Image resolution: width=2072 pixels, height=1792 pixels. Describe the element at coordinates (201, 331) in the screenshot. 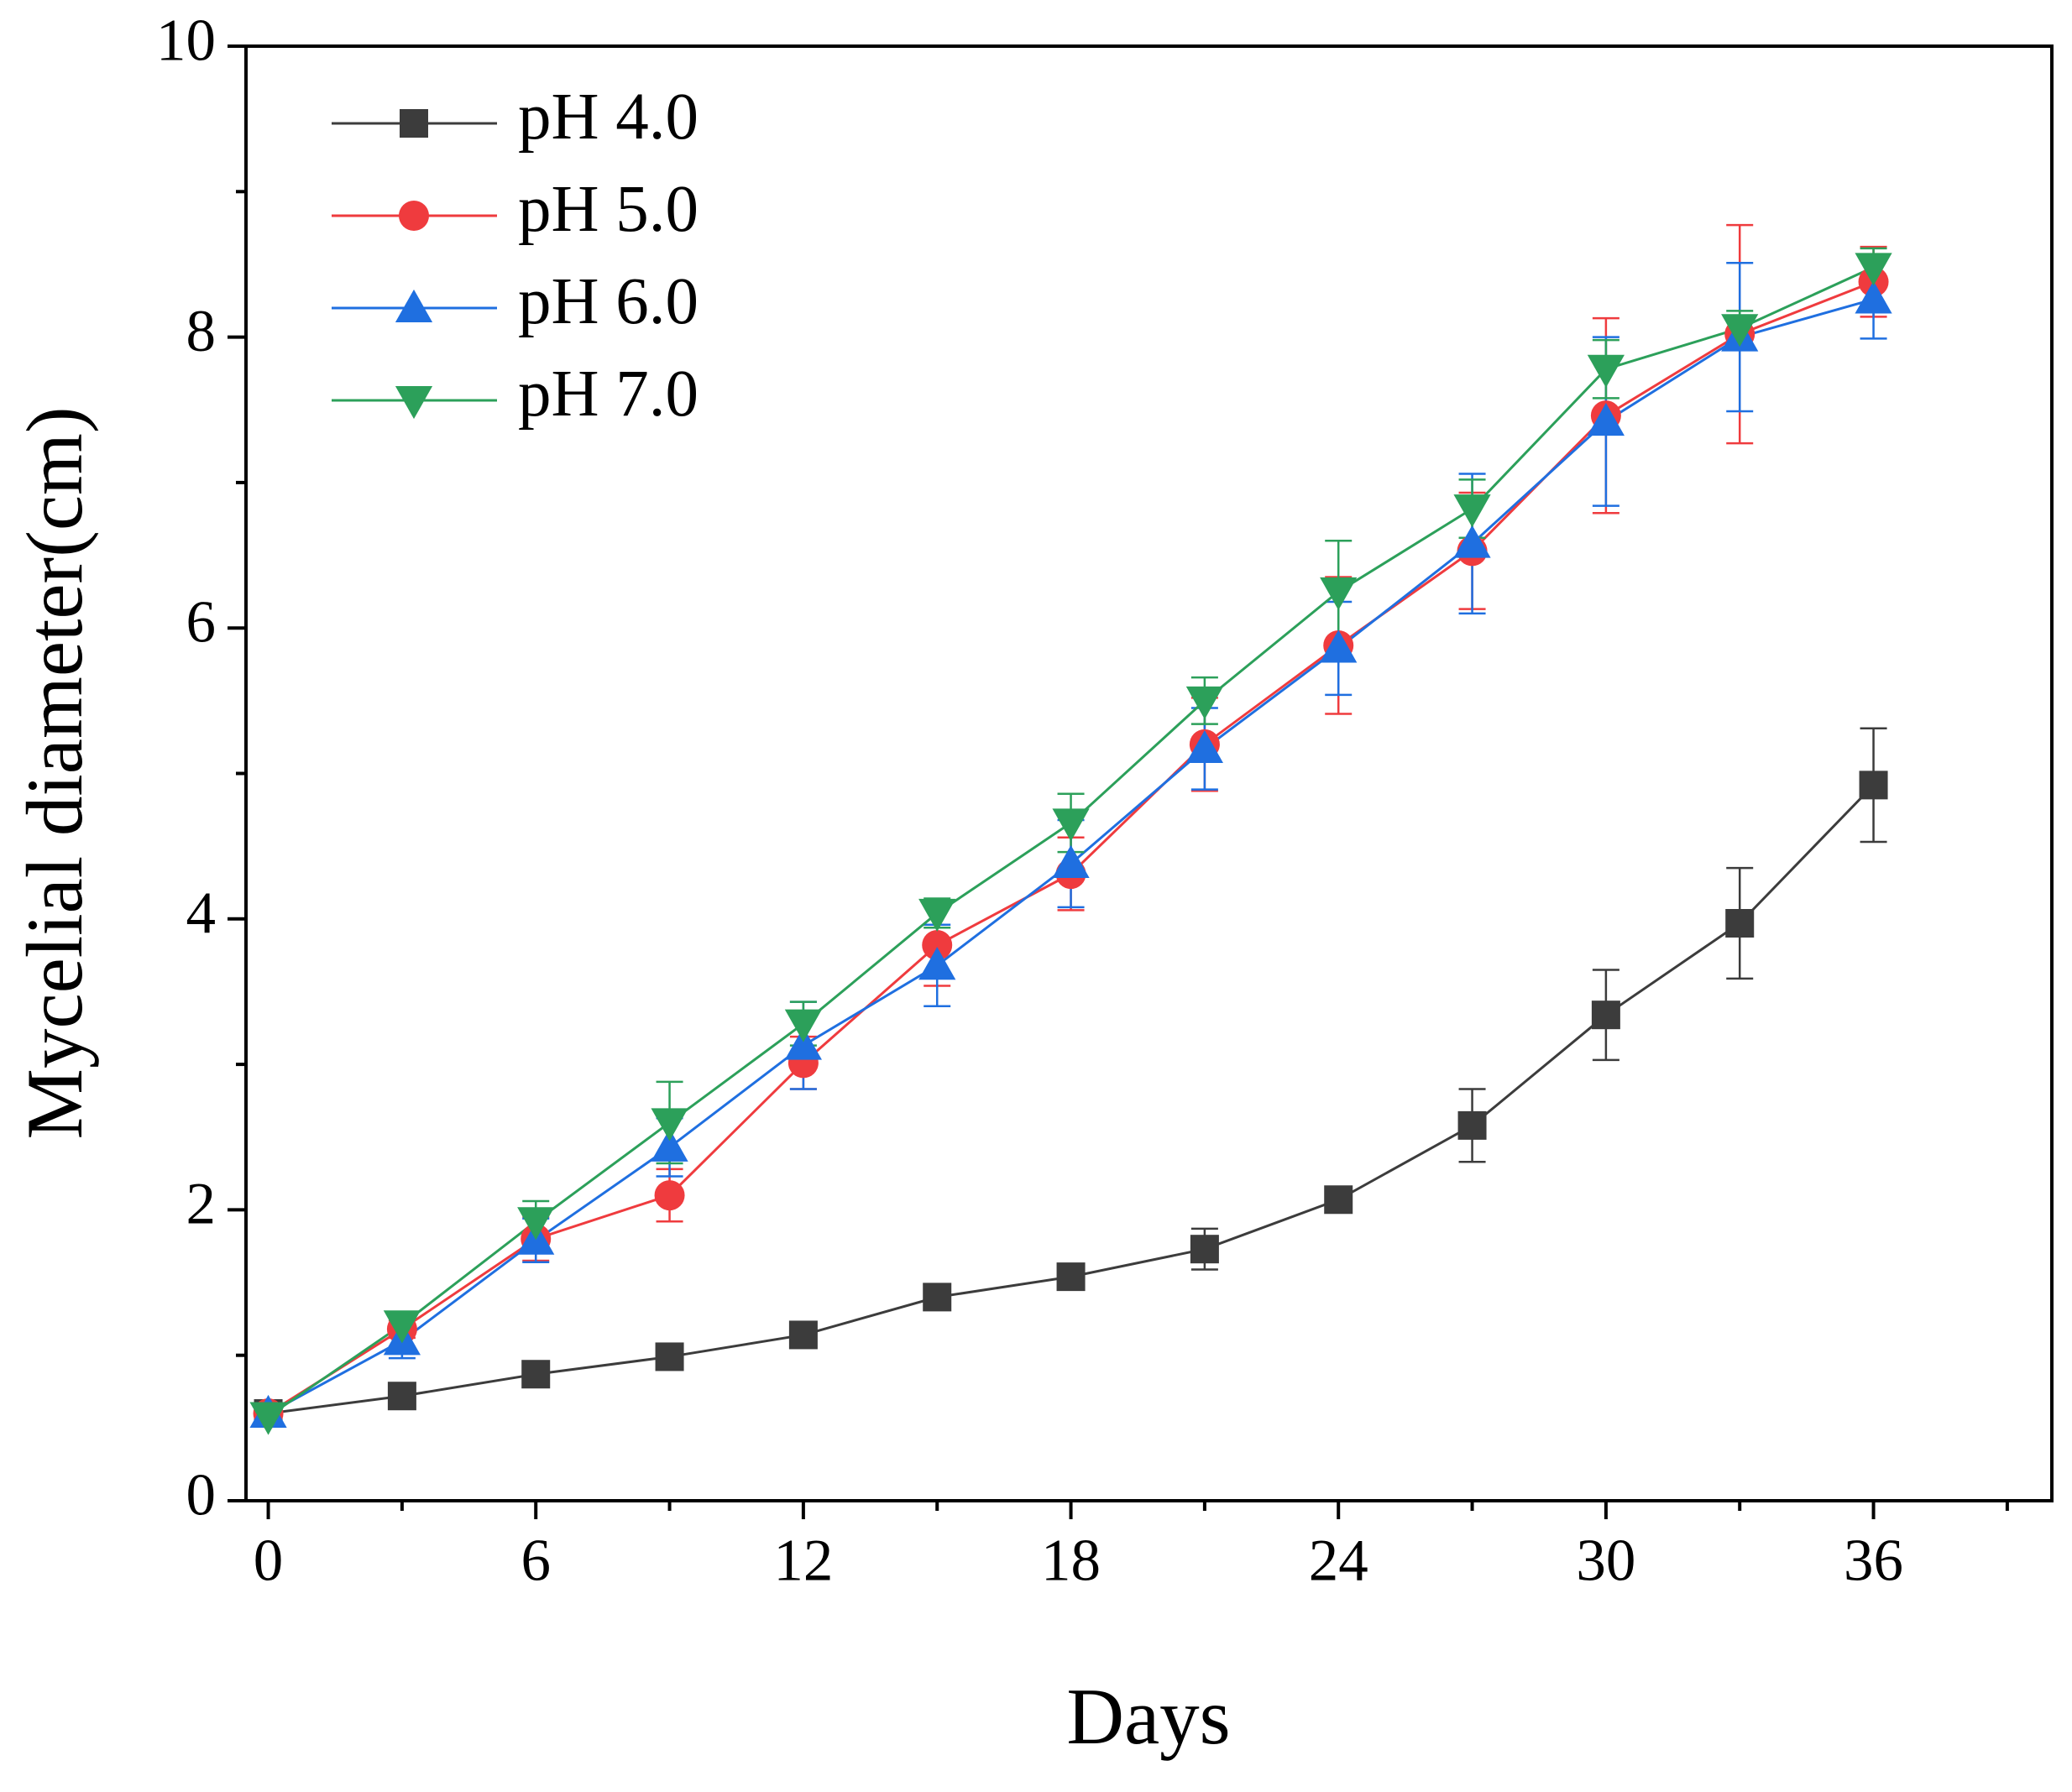

I see `y-tick-label: 8` at that location.